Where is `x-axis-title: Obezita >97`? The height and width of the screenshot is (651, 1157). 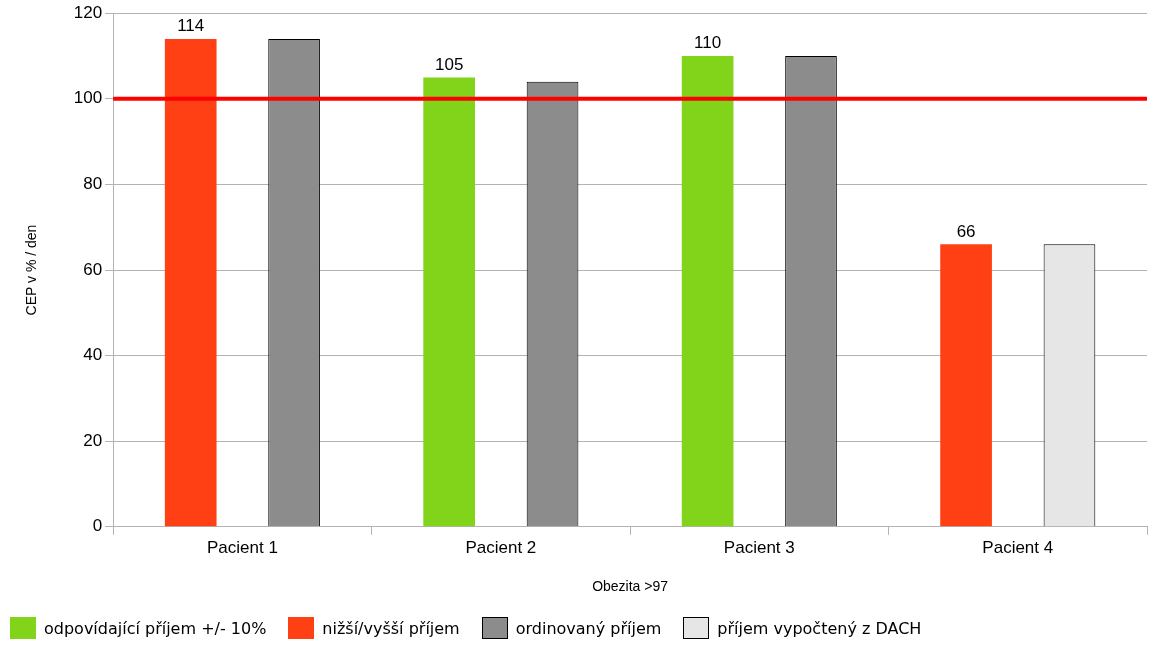
x-axis-title: Obezita >97 is located at coordinates (630, 586).